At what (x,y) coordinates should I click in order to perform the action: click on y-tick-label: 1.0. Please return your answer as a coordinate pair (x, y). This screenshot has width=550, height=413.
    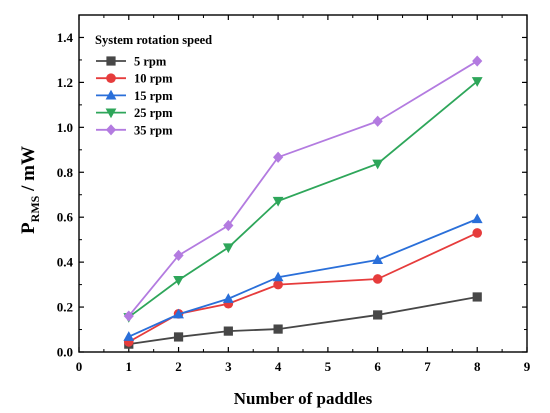
    Looking at the image, I should click on (65, 127).